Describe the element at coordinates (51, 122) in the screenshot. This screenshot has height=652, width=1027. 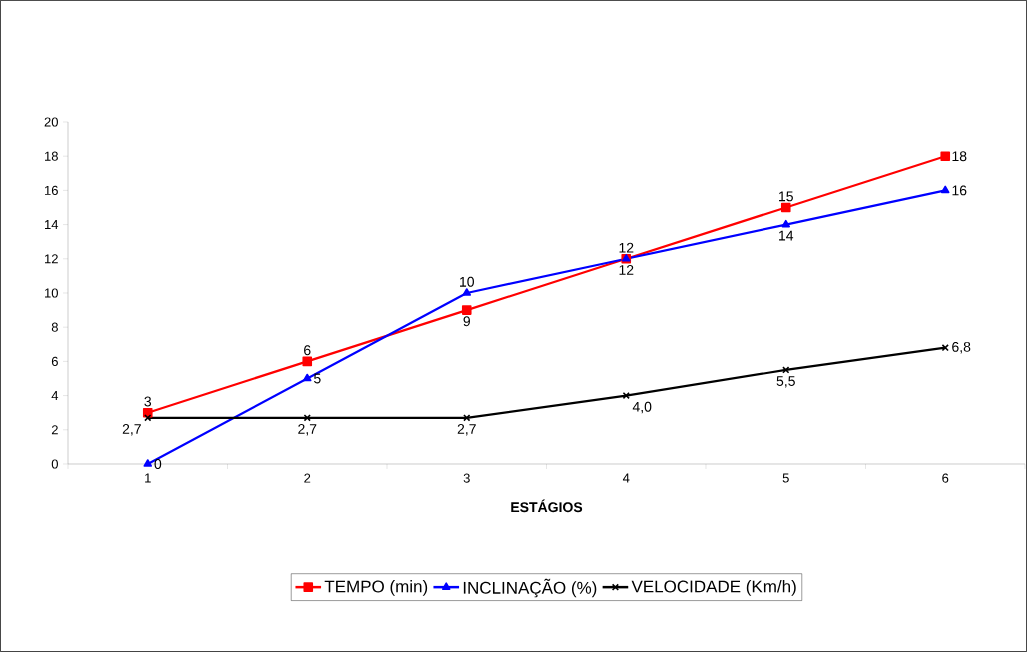
I see `y-tick-label: 20` at that location.